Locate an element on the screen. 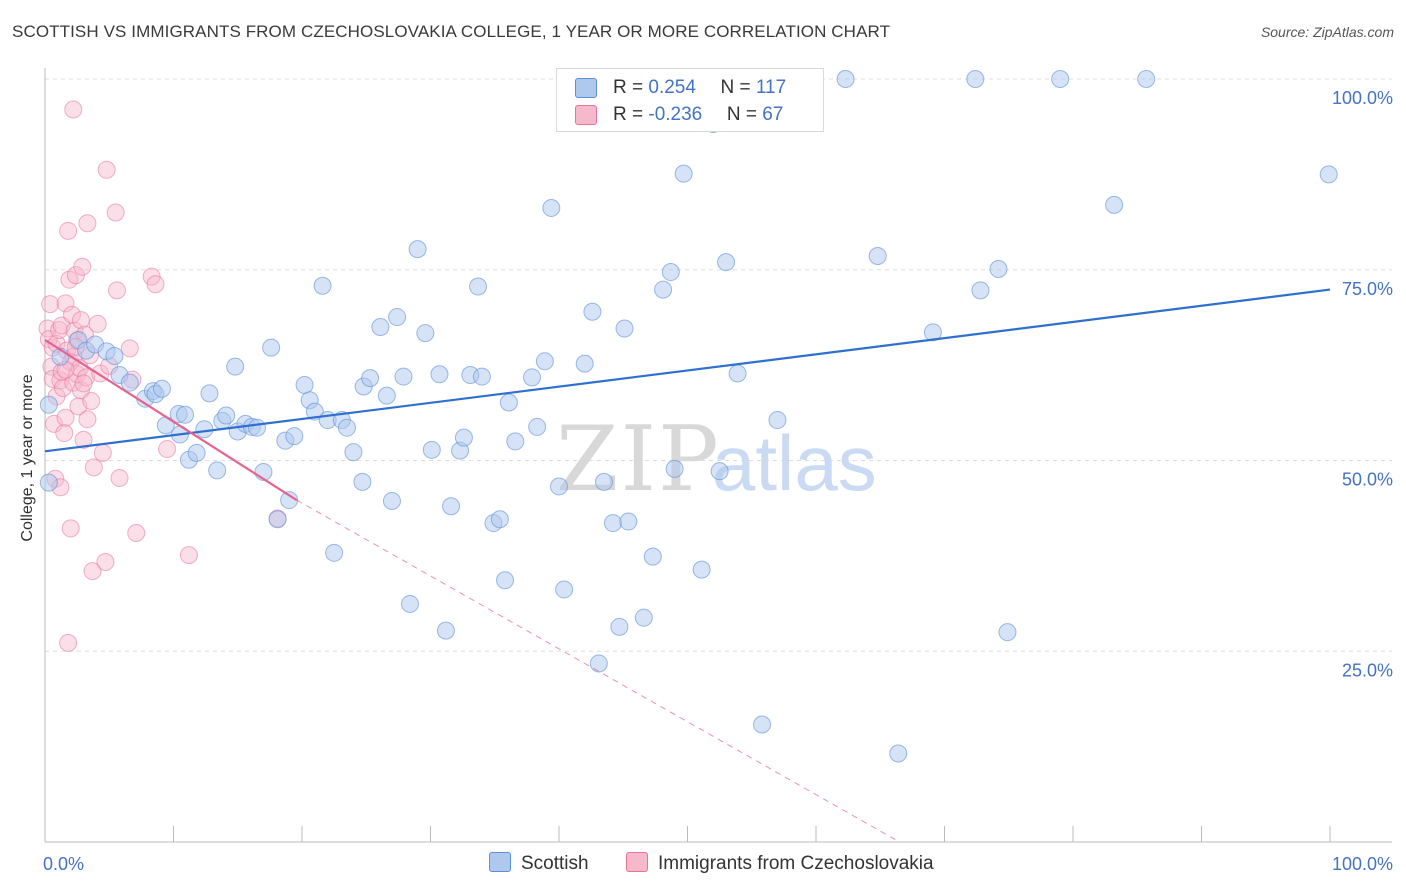 Image resolution: width=1406 pixels, height=892 pixels. bottom-legend-swatch-scottish is located at coordinates (500, 862).